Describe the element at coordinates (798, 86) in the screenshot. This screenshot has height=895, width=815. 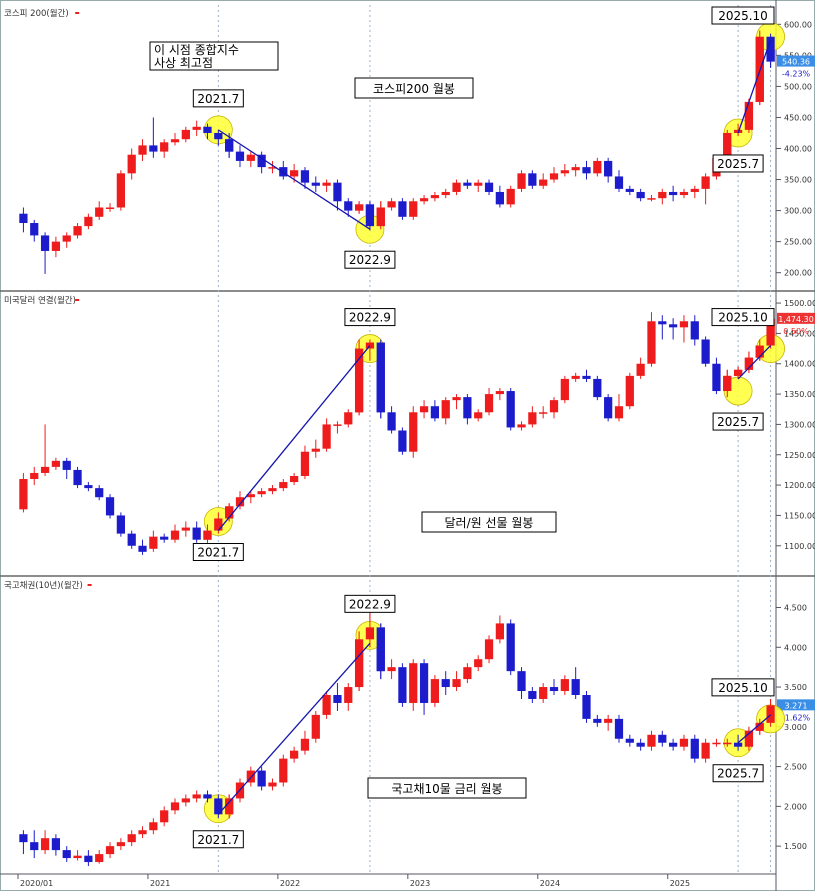
I see `y-tick-label: 500.00` at that location.